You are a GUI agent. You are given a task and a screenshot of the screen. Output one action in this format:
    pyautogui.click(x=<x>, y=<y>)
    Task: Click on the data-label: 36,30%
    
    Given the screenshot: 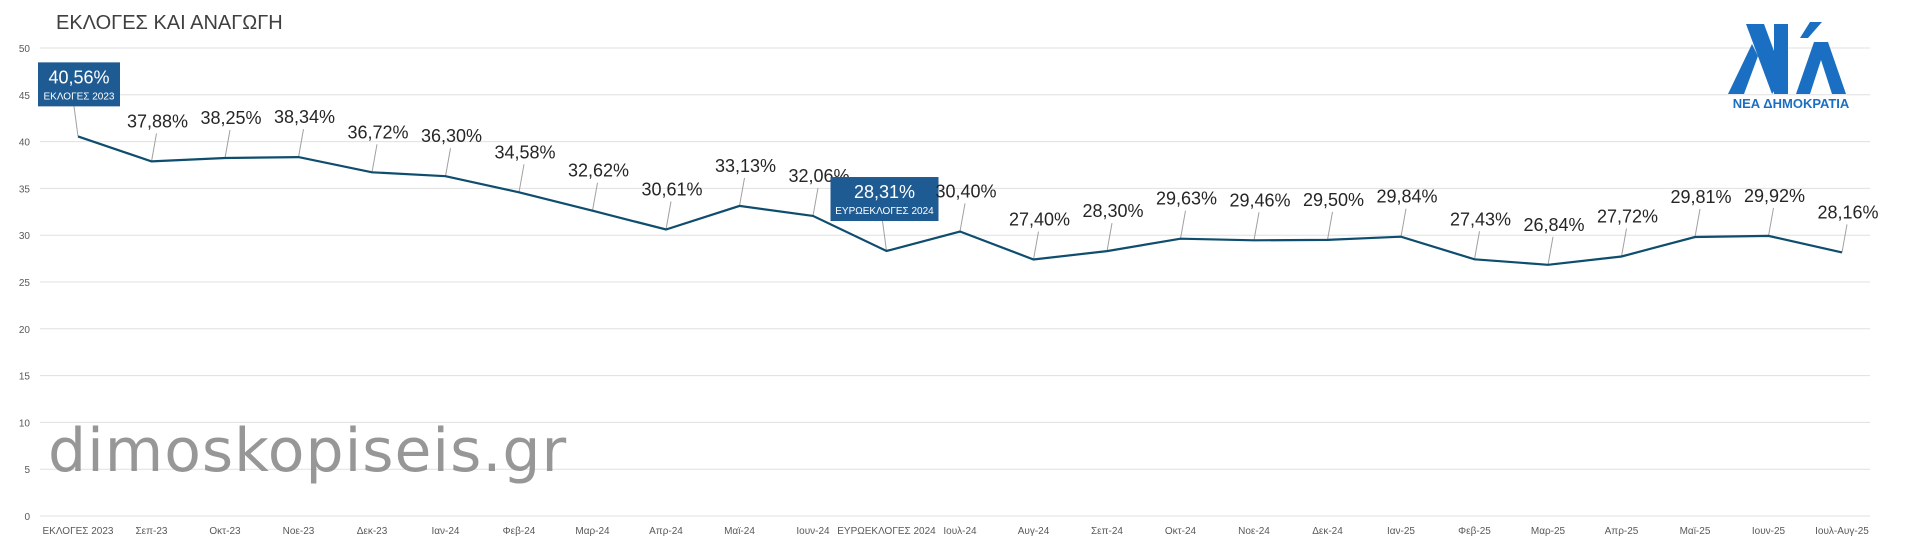 What is the action you would take?
    pyautogui.click(x=451, y=136)
    